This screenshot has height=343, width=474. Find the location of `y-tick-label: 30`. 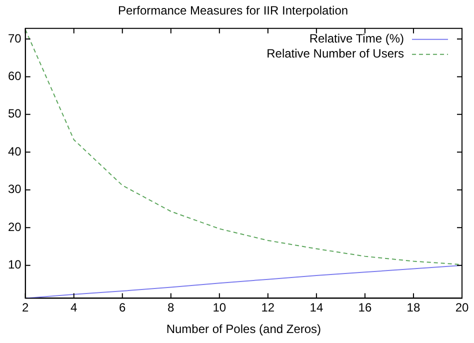

y-tick-label: 30 is located at coordinates (15, 189).